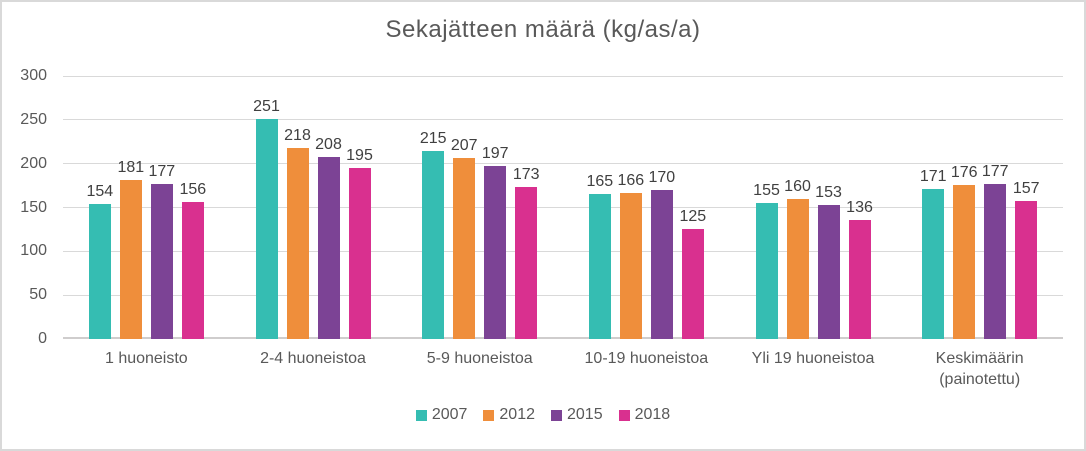 The height and width of the screenshot is (451, 1086). I want to click on legend-item-2012: 2012, so click(509, 415).